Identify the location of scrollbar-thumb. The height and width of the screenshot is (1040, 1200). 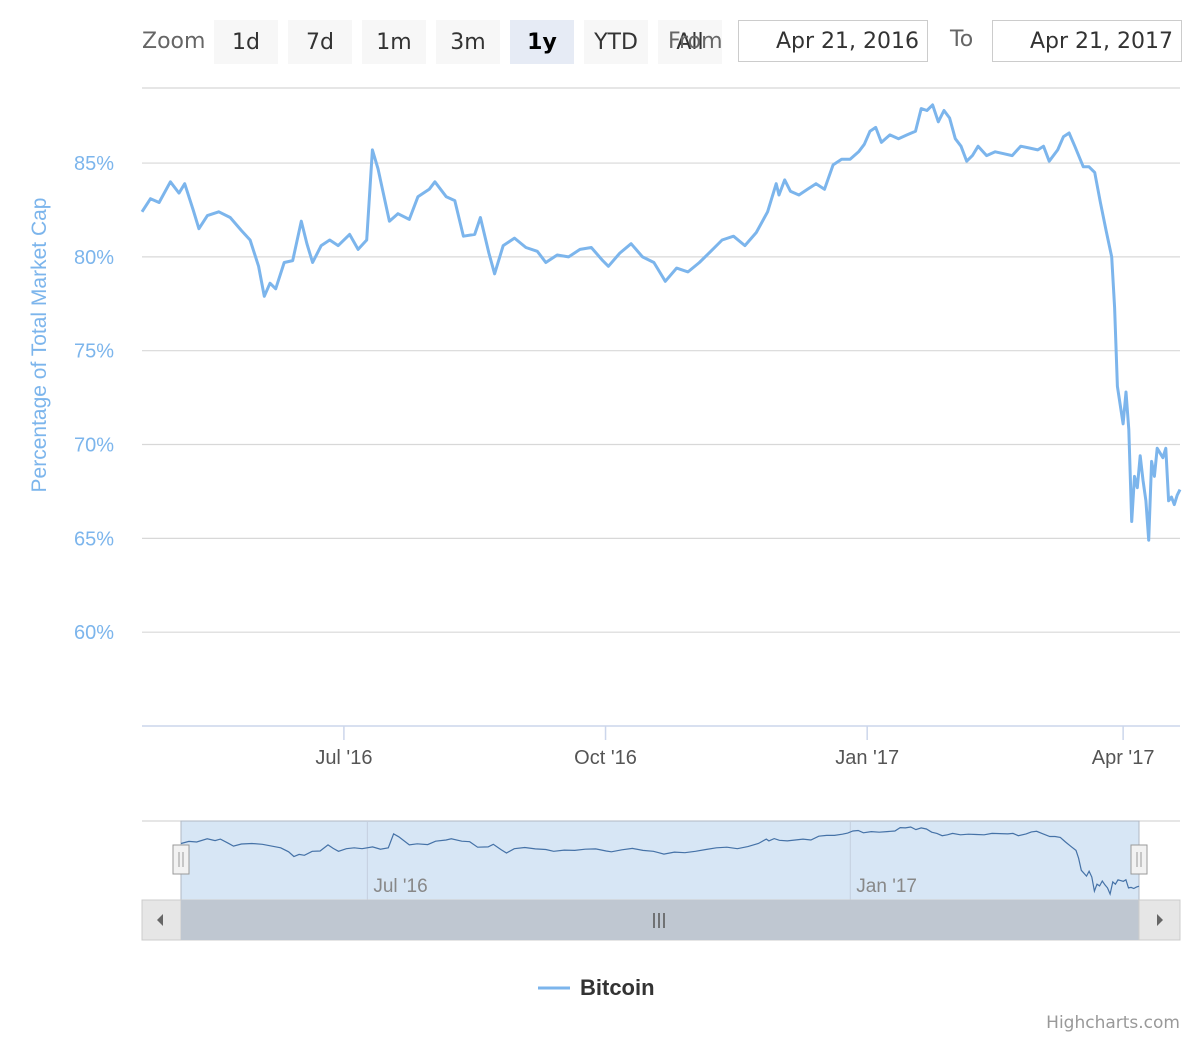
(660, 920).